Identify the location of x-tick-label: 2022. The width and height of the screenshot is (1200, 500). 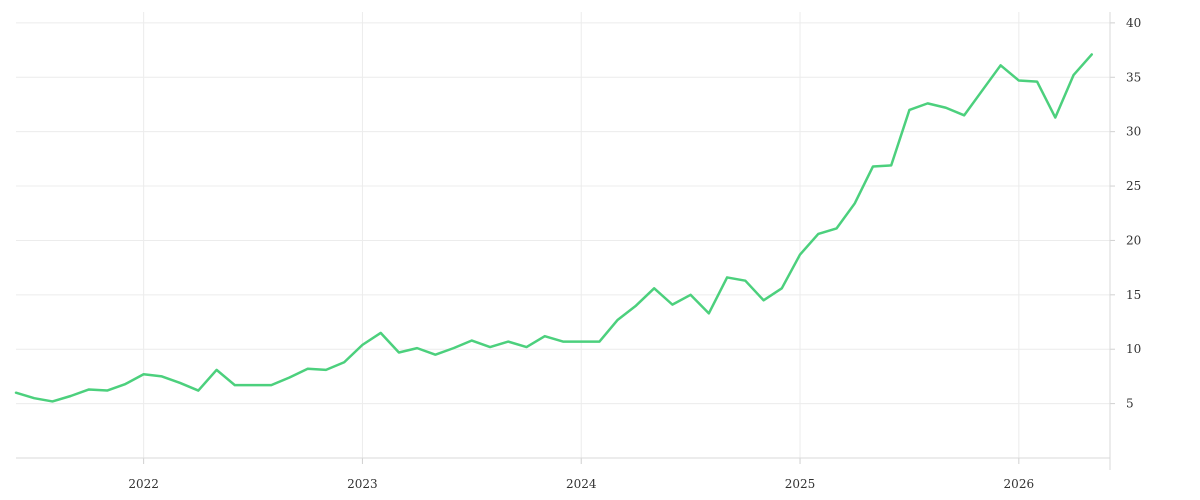
(143, 484).